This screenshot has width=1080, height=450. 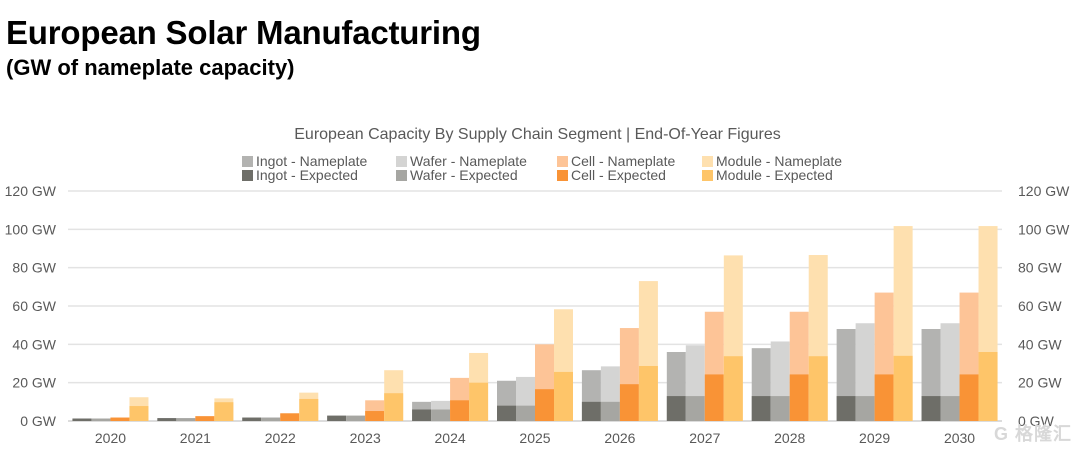 I want to click on legend-label: Module - Nameplate, so click(x=779, y=161).